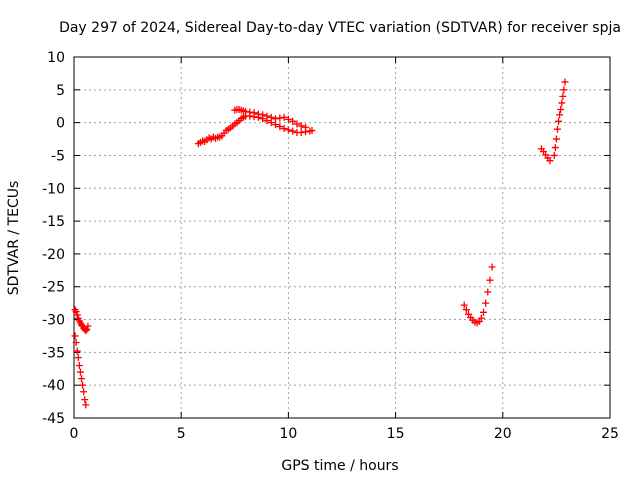  Describe the element at coordinates (53, 222) in the screenshot. I see `y-tick-label: -15` at that location.